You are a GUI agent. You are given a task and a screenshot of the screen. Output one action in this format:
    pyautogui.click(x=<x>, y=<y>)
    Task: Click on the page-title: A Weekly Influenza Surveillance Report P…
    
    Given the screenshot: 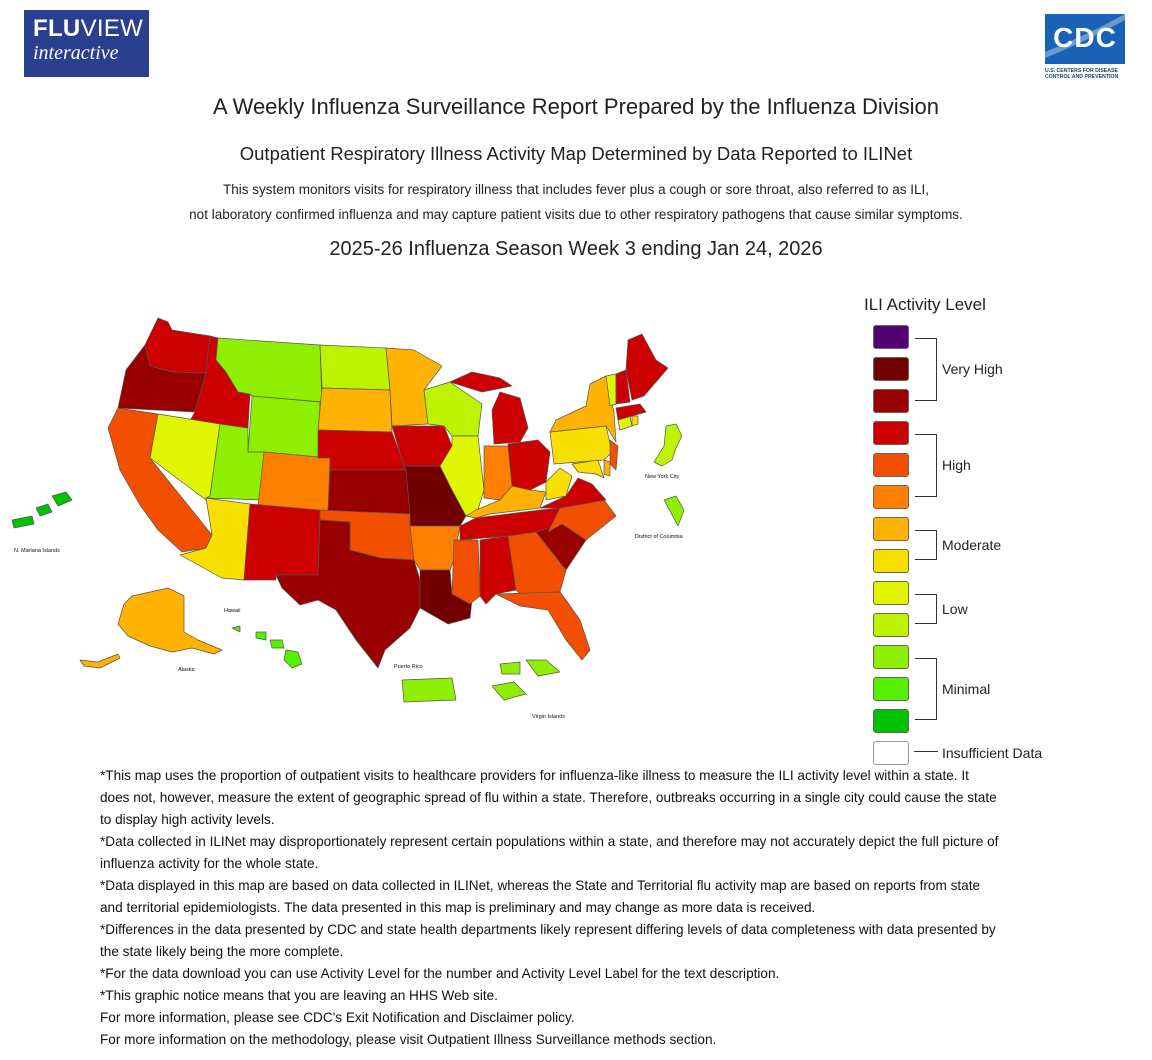 What is the action you would take?
    pyautogui.click(x=576, y=106)
    